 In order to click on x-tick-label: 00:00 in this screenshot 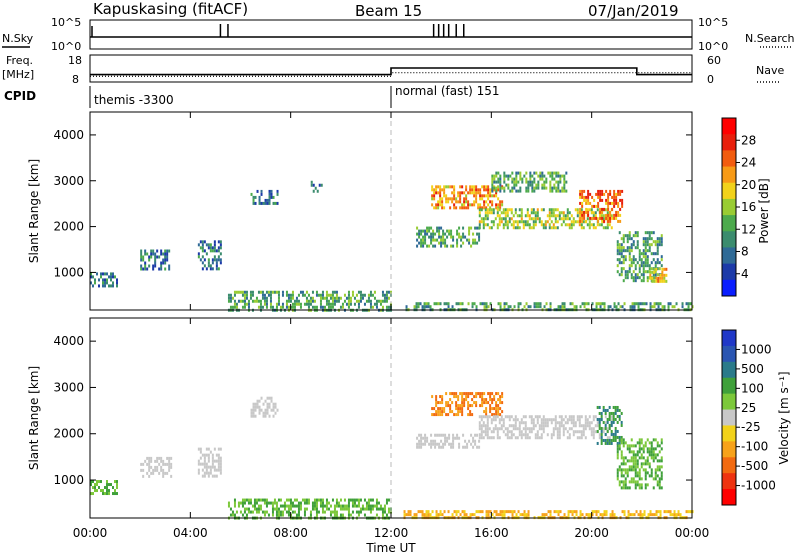, I will do `click(692, 533)`.